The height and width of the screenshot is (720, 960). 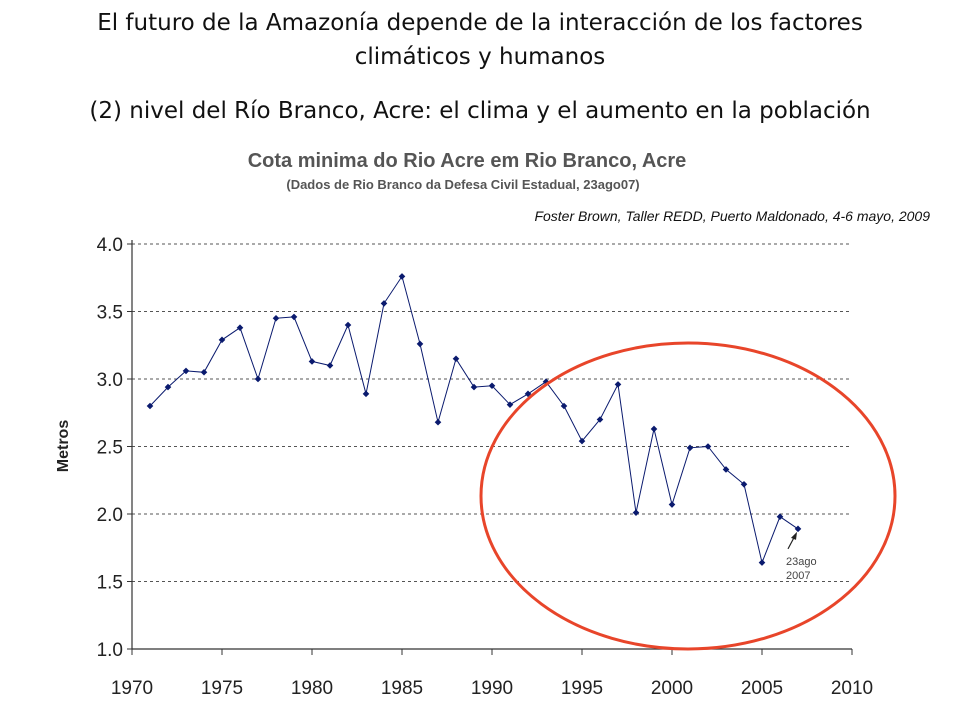 I want to click on x-tick-label: 1970, so click(x=132, y=688).